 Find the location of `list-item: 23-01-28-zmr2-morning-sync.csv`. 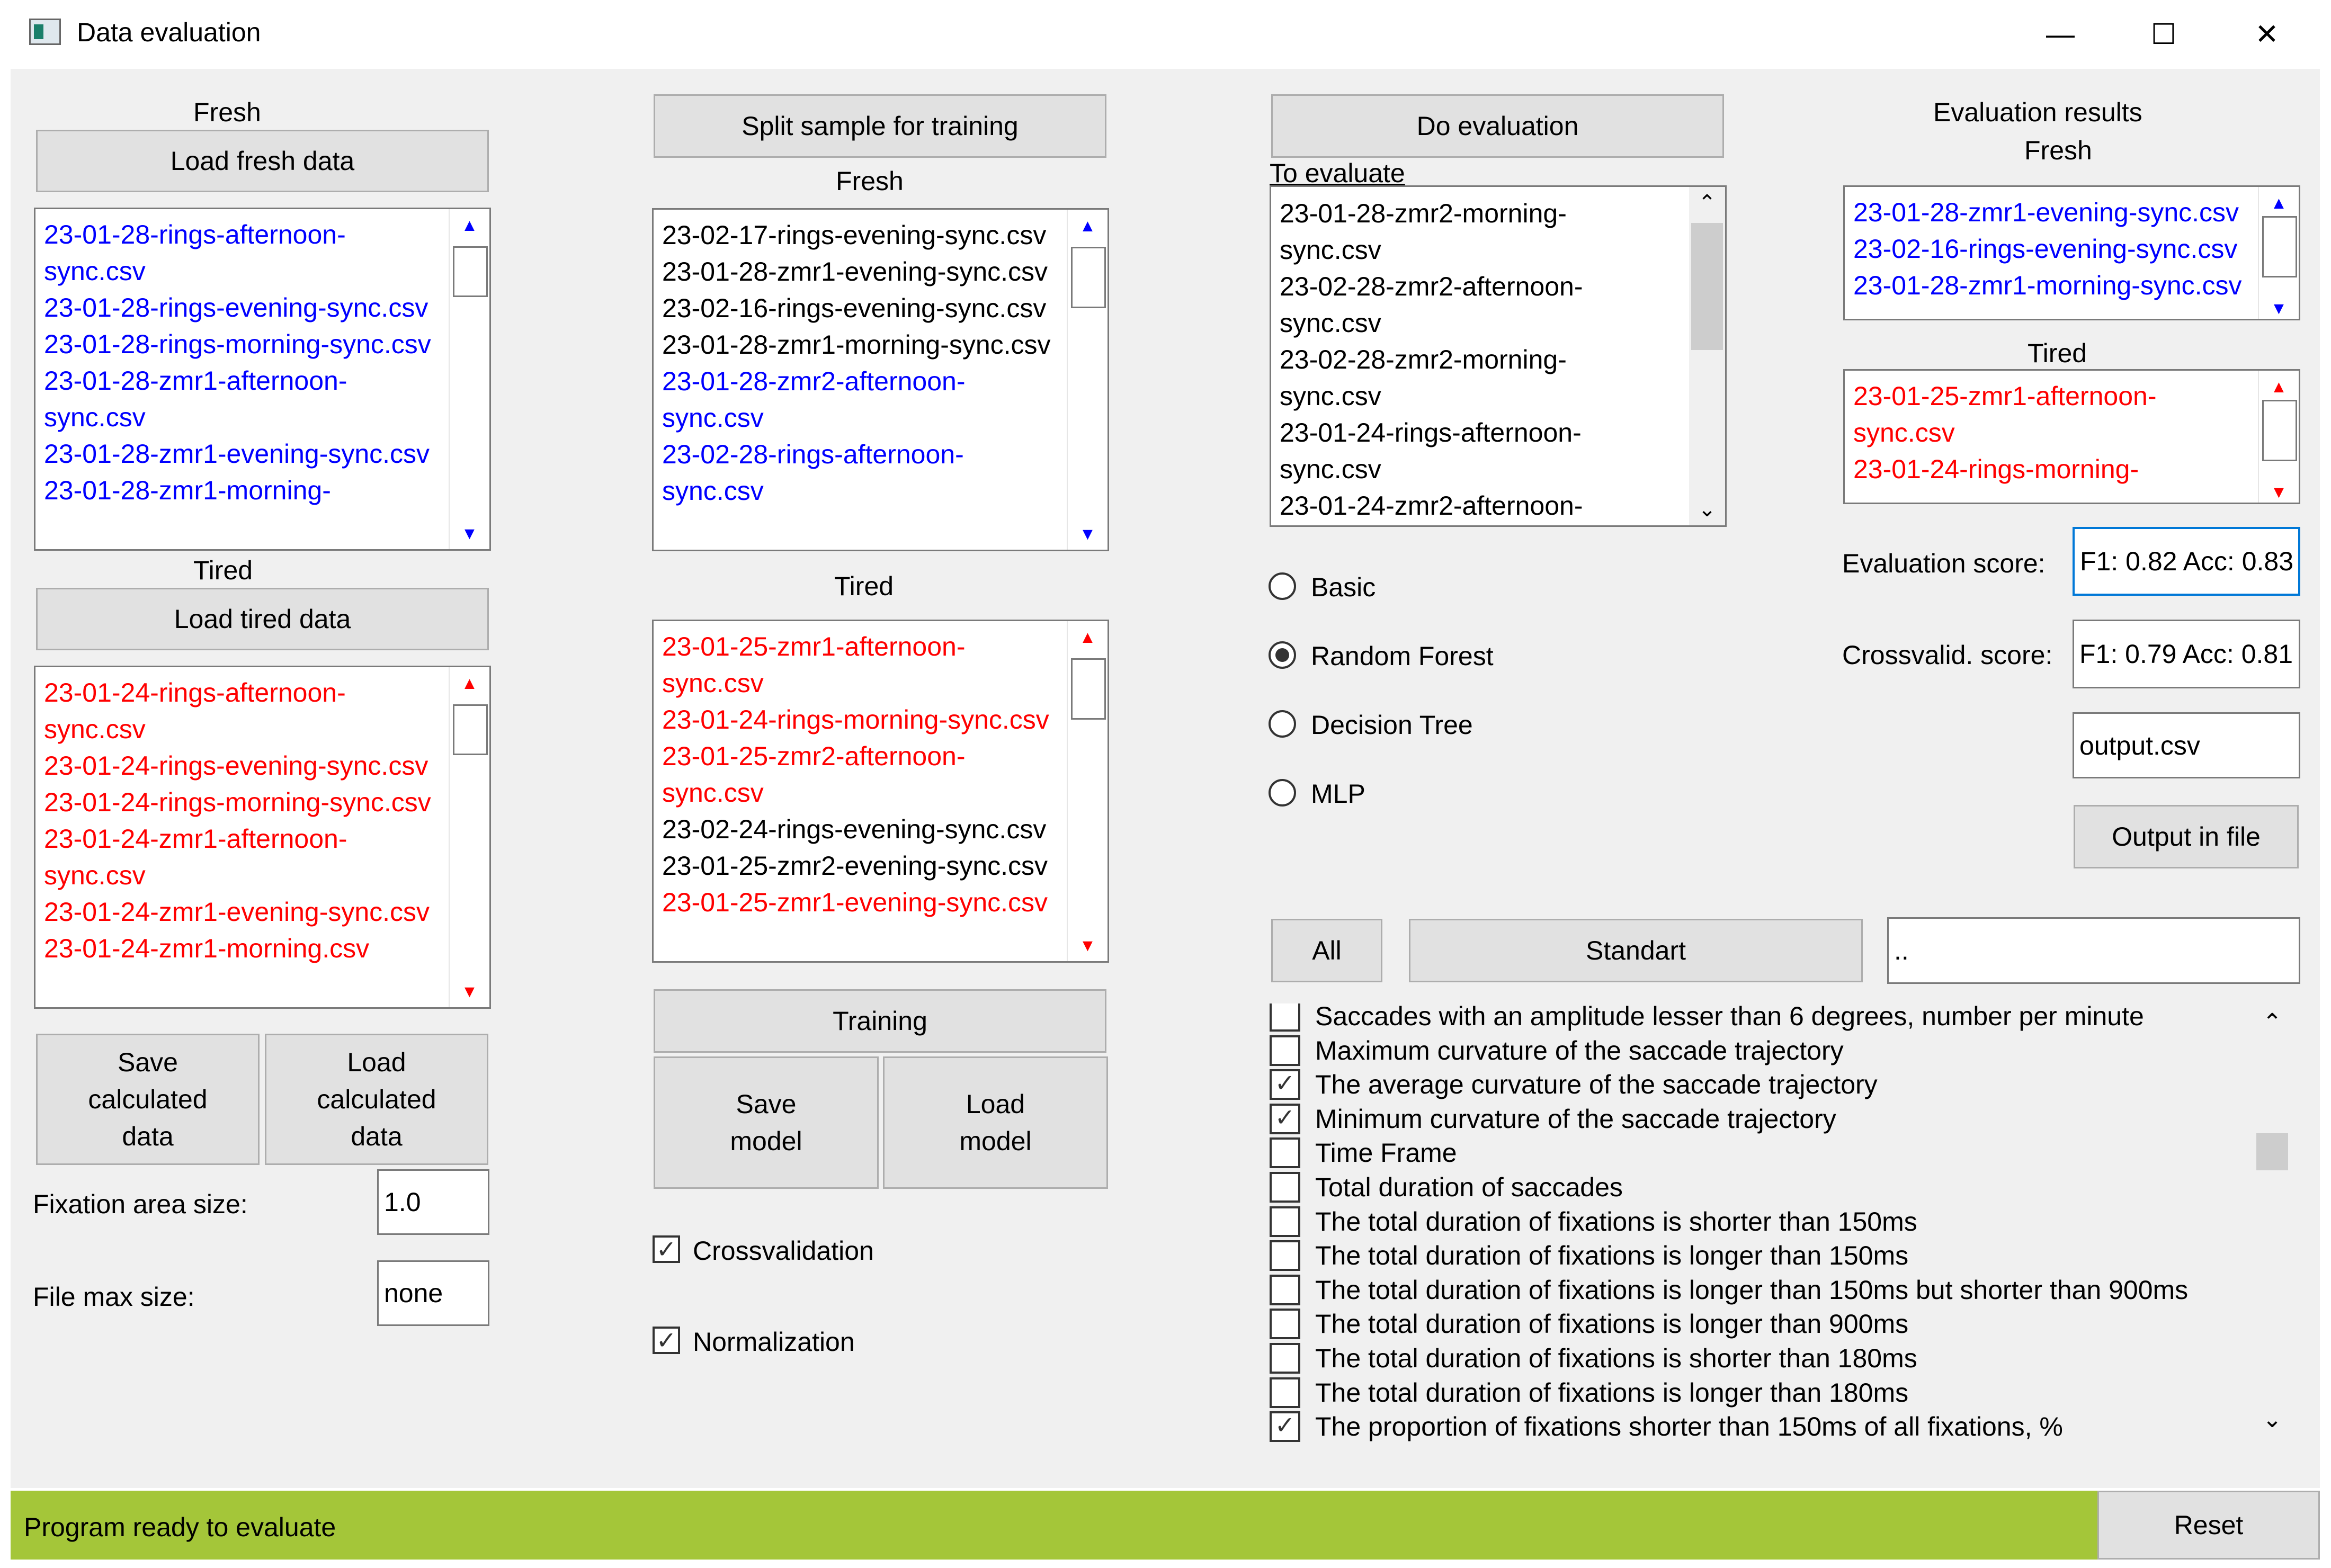

list-item: 23-01-28-zmr2-morning-sync.csv is located at coordinates (1424, 232).